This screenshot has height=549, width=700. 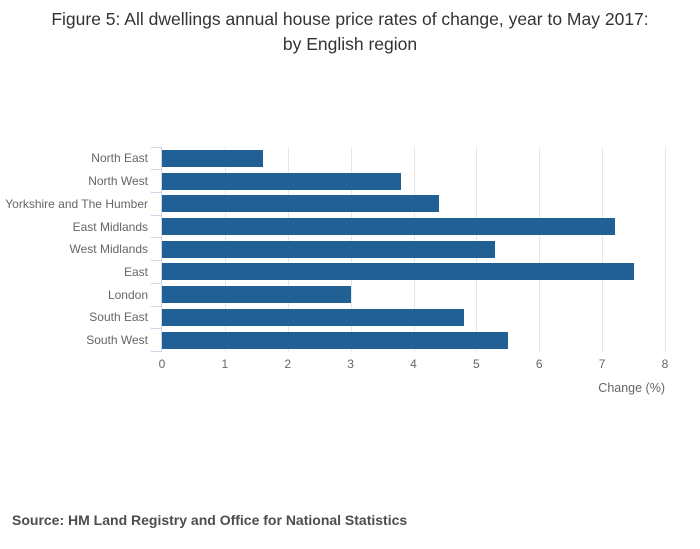 I want to click on category-label: South West, so click(x=117, y=340).